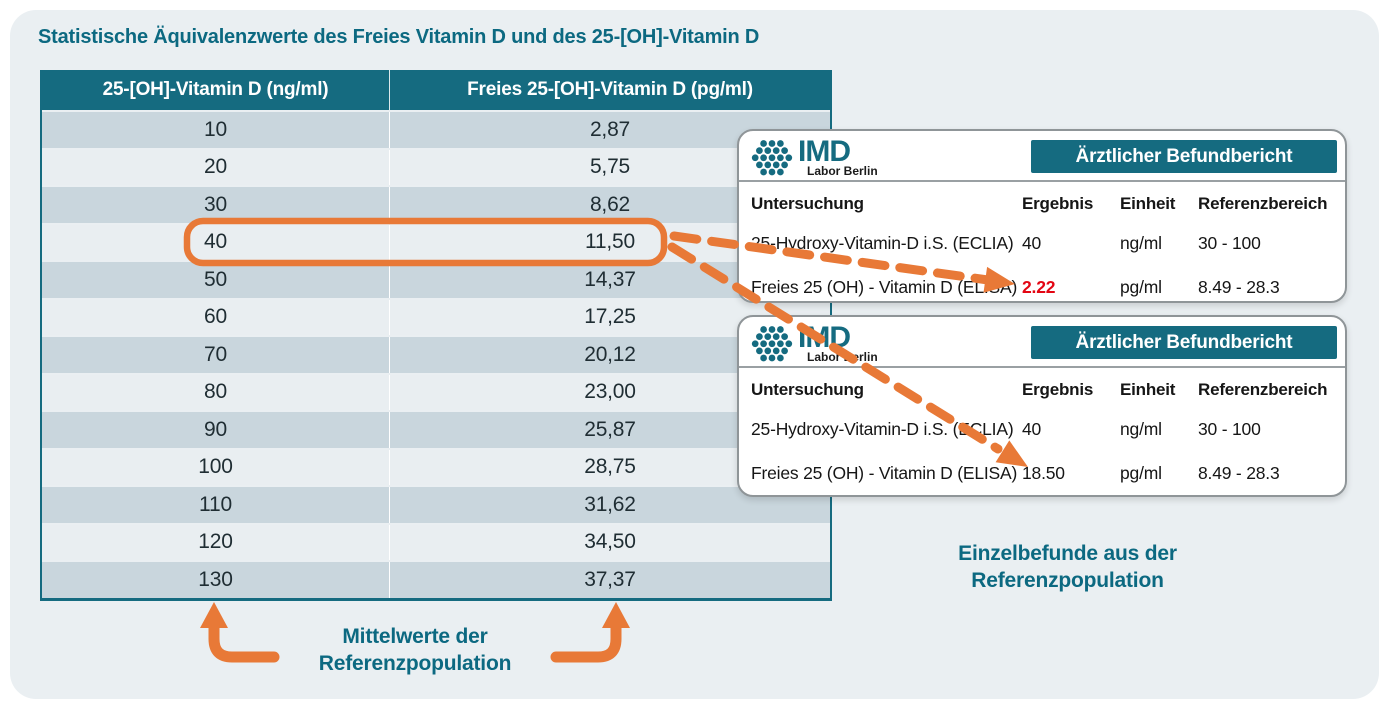 Image resolution: width=1389 pixels, height=709 pixels. I want to click on table-cell-pg: 34,50, so click(610, 542).